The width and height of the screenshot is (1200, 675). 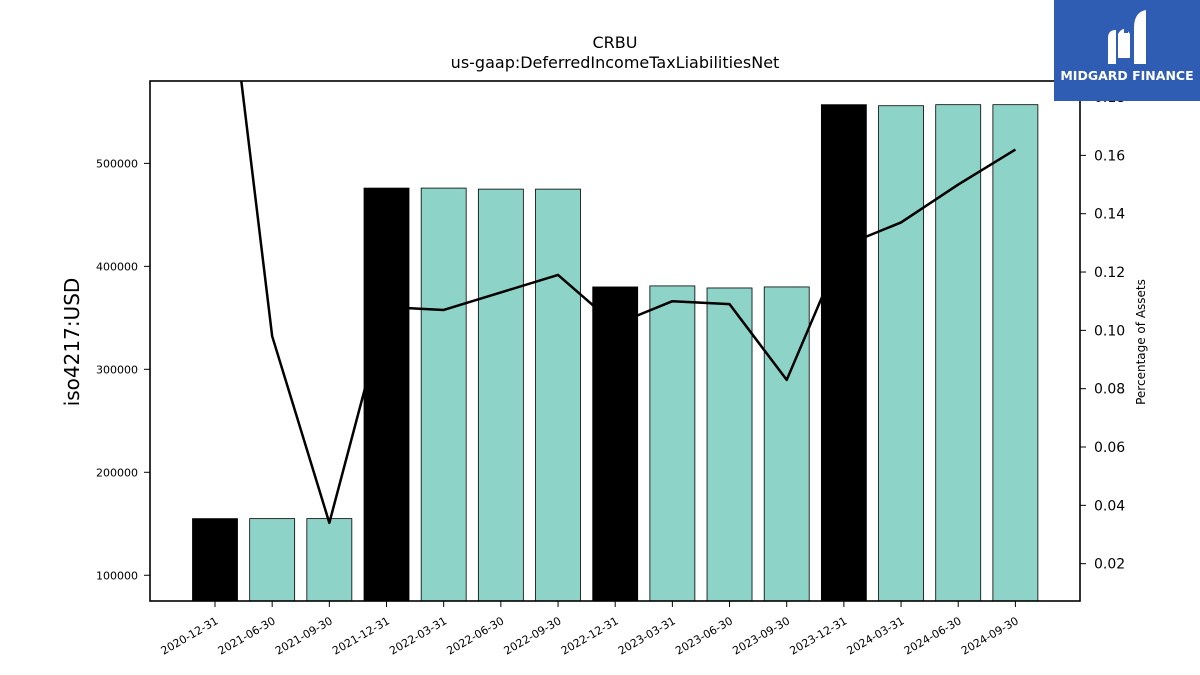 I want to click on y2-tick-label: 0.10, so click(x=1109, y=331).